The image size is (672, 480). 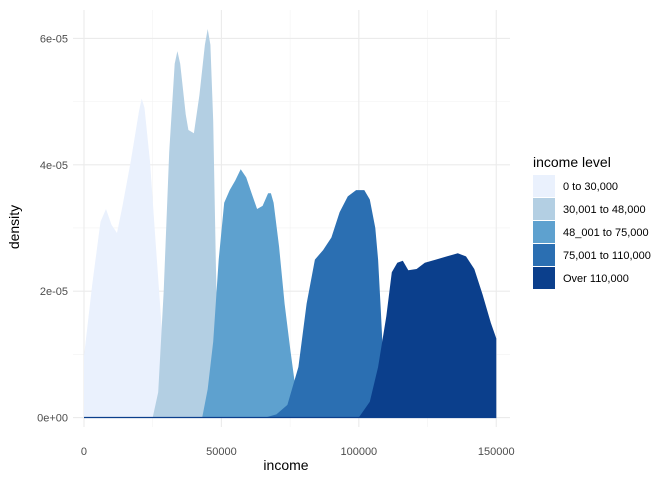 I want to click on y-tick-label: 0e+00, so click(x=52, y=419).